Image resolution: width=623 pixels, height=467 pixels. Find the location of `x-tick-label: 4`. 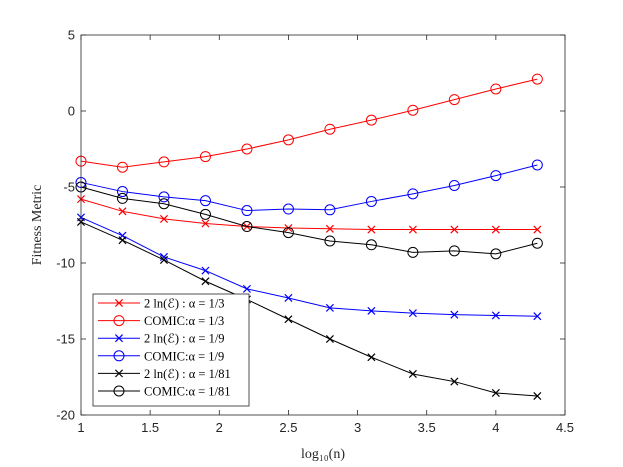

x-tick-label: 4 is located at coordinates (495, 427).